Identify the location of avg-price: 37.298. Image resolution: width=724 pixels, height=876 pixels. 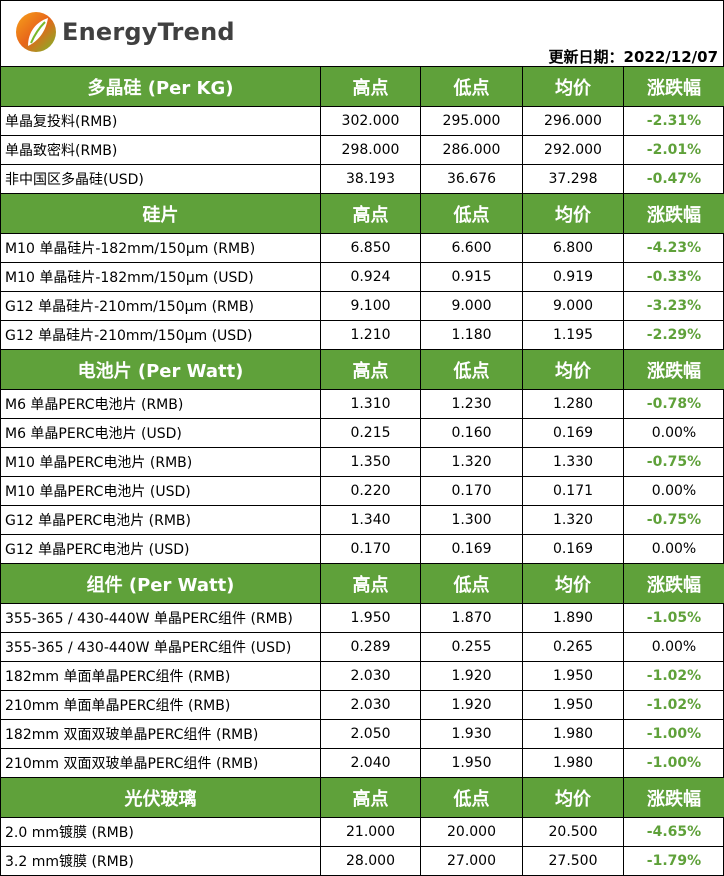
(573, 179).